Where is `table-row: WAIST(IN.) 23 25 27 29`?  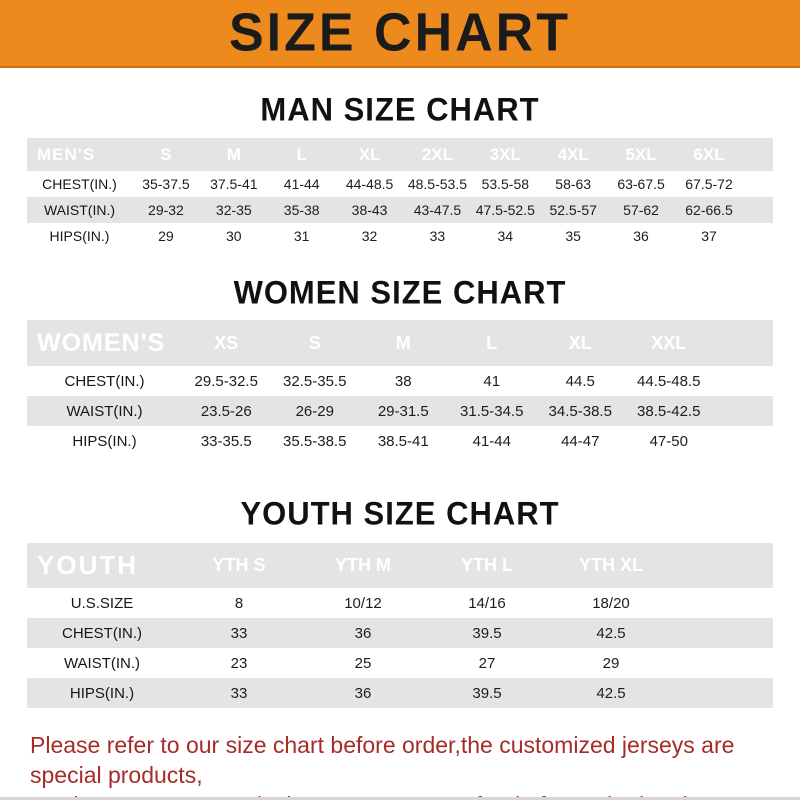
table-row: WAIST(IN.) 23 25 27 29 is located at coordinates (400, 663).